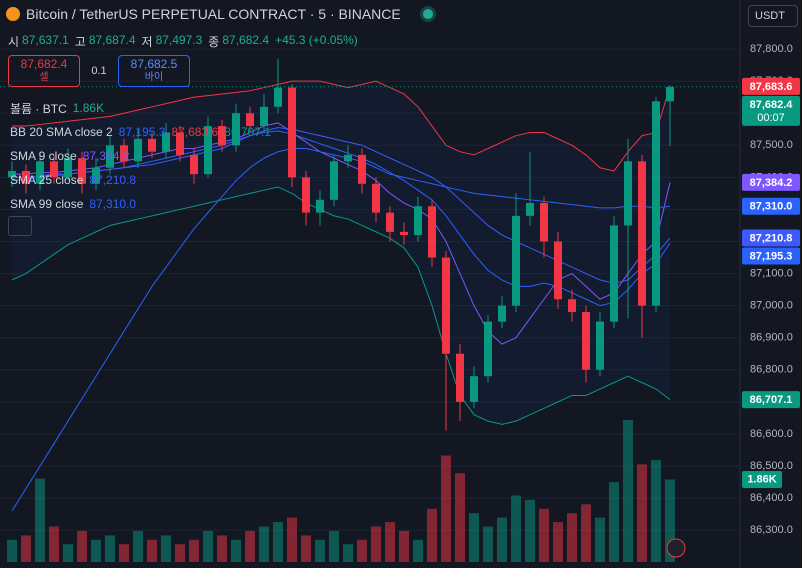  I want to click on legend-name: SMA 99 close, so click(47, 204).